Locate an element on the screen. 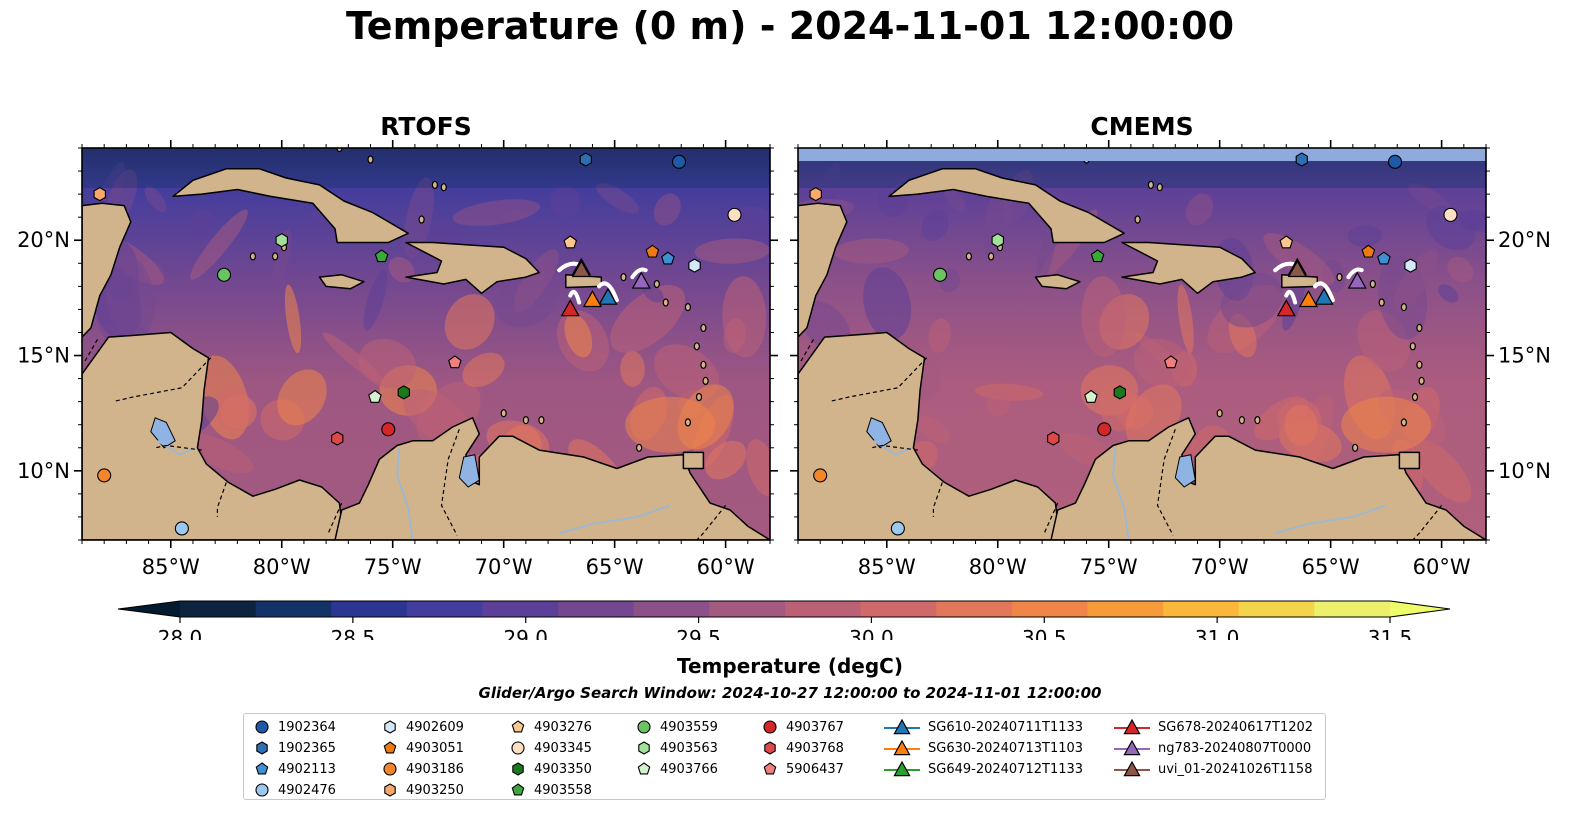 This screenshot has width=1580, height=827. legend-item-4903768: 4903768 is located at coordinates (803, 748).